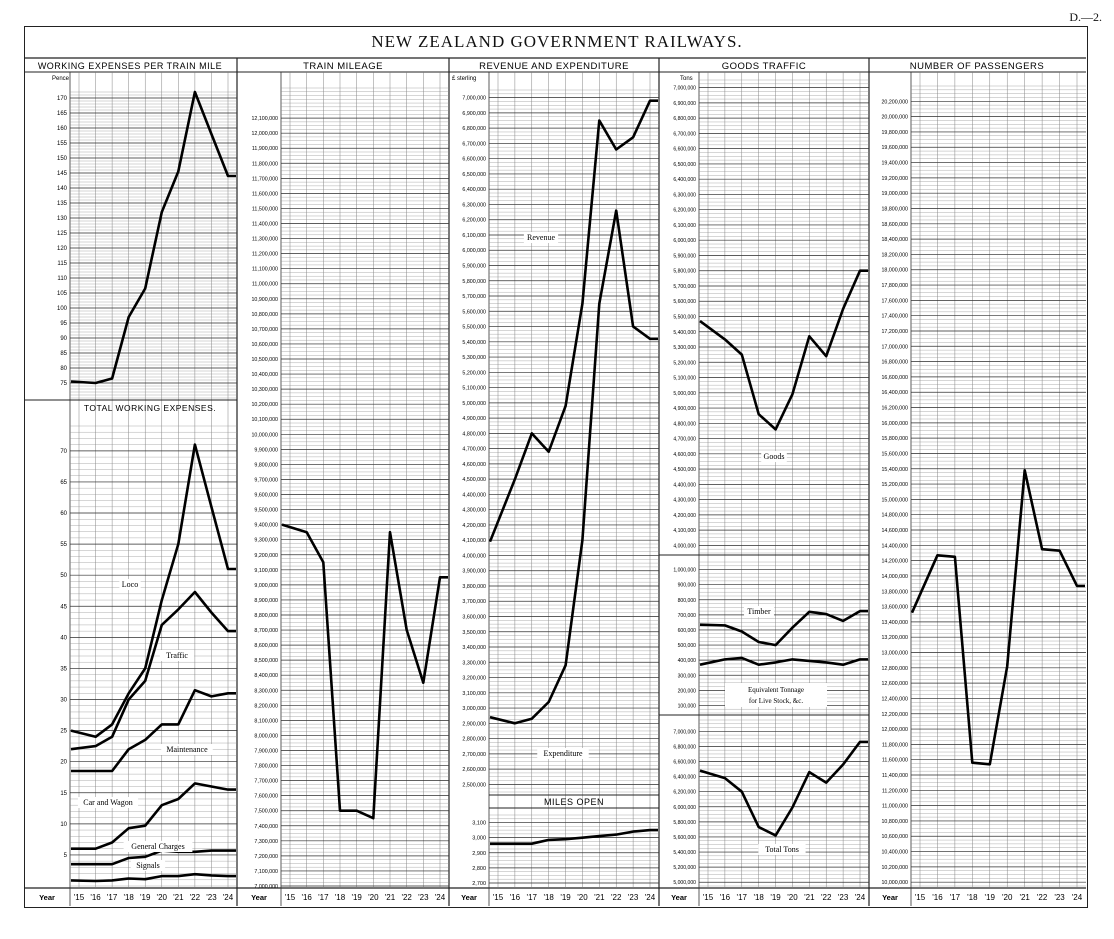  I want to click on year-axis-label: Year, so click(469, 897).